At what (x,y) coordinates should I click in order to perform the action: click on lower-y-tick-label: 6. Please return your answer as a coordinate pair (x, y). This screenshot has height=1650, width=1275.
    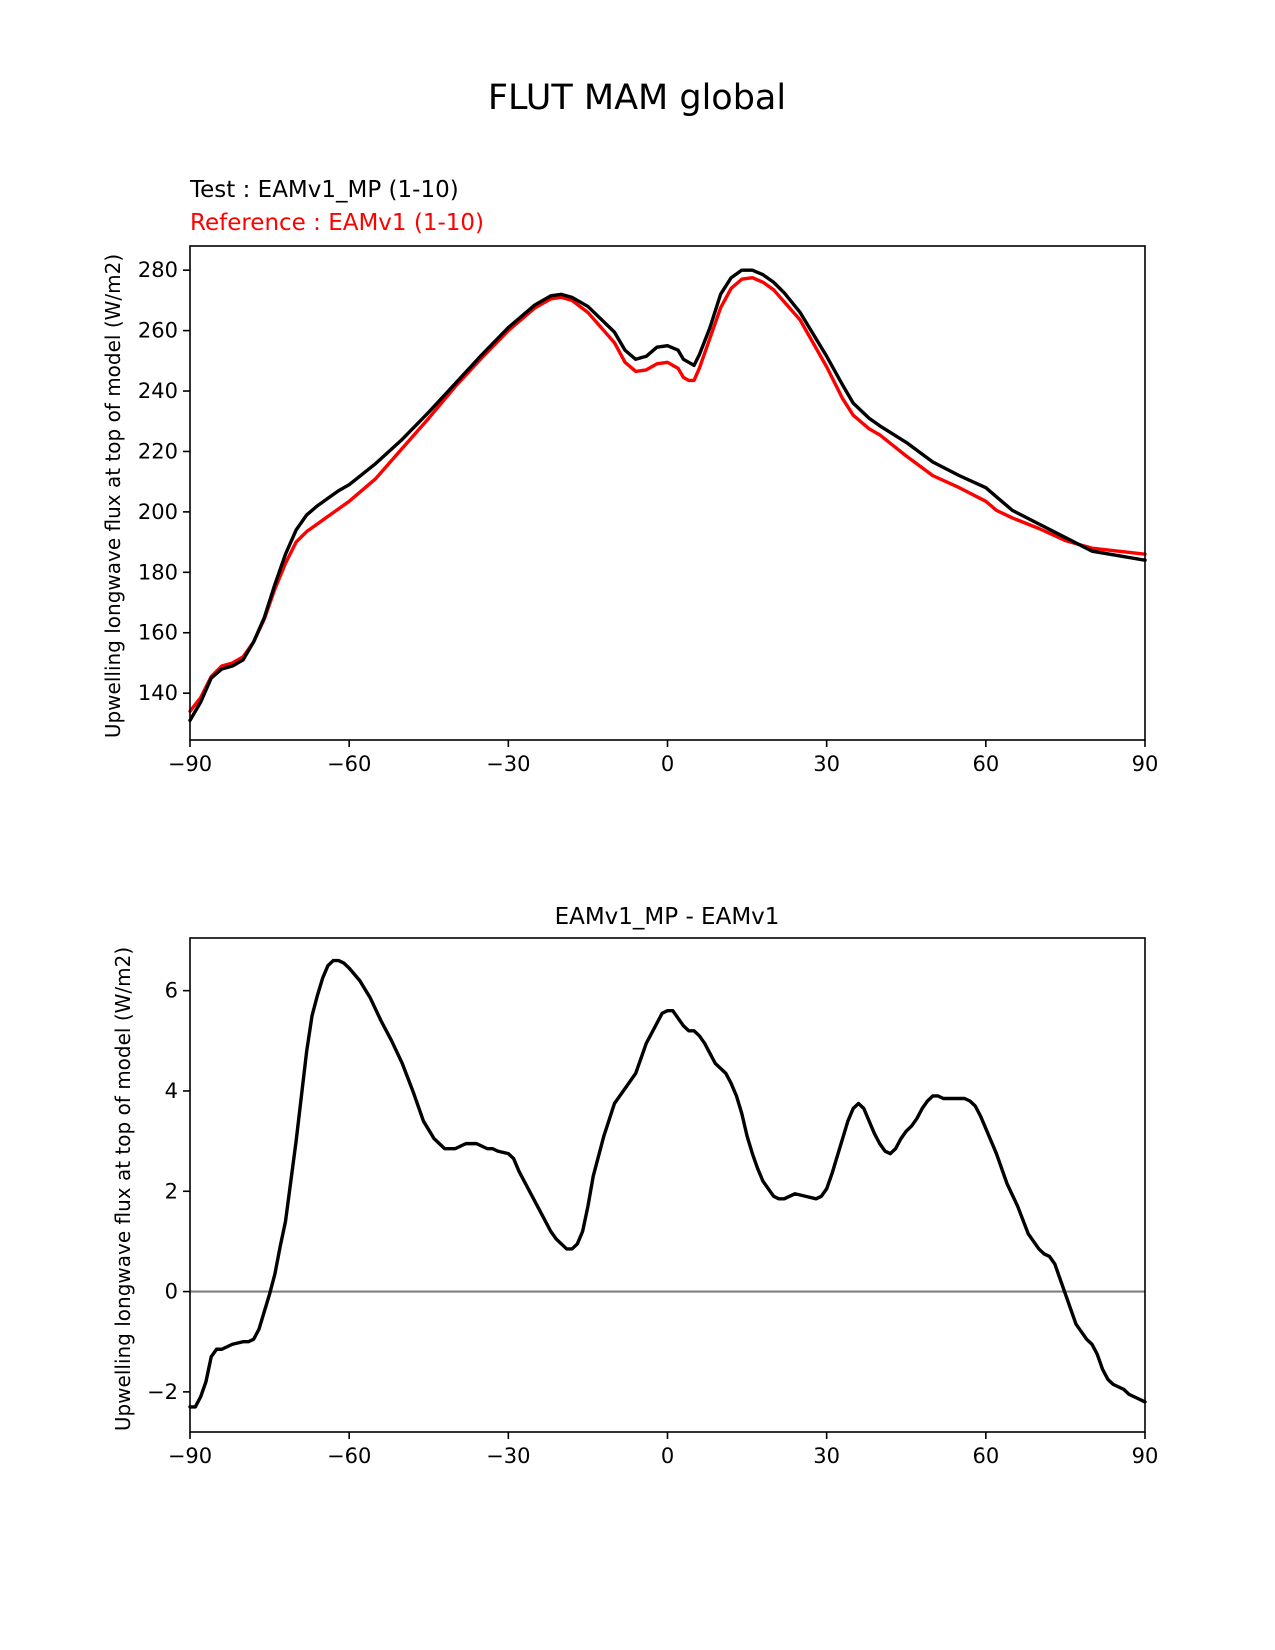
    Looking at the image, I should click on (171, 991).